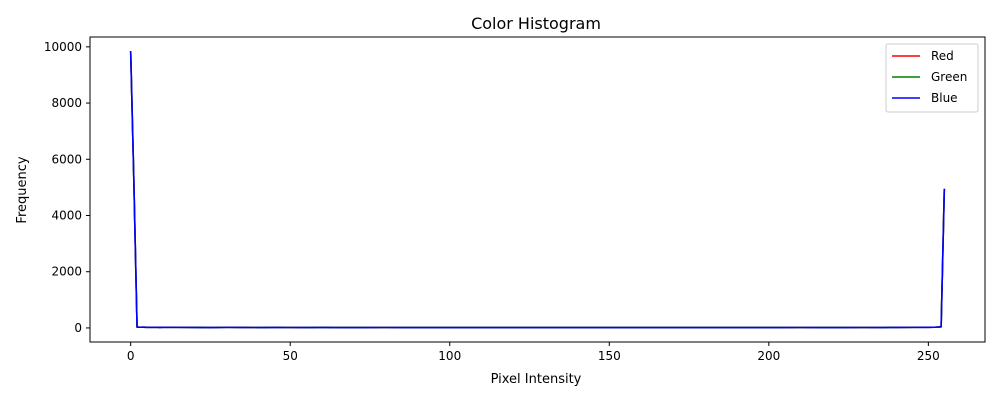 This screenshot has height=404, width=1000. Describe the element at coordinates (131, 356) in the screenshot. I see `x-tick-label: 0` at that location.